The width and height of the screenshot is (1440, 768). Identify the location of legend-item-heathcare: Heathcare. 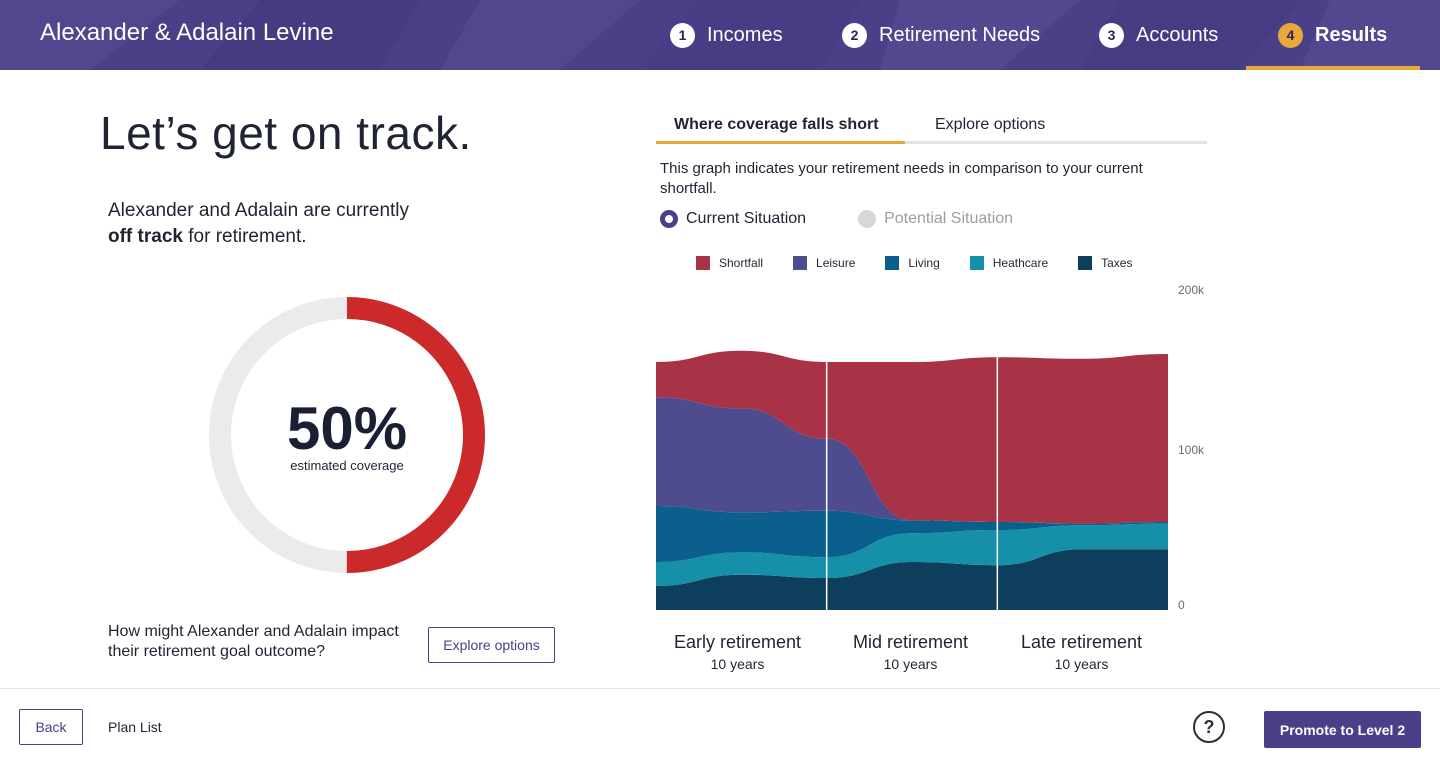
(1009, 263).